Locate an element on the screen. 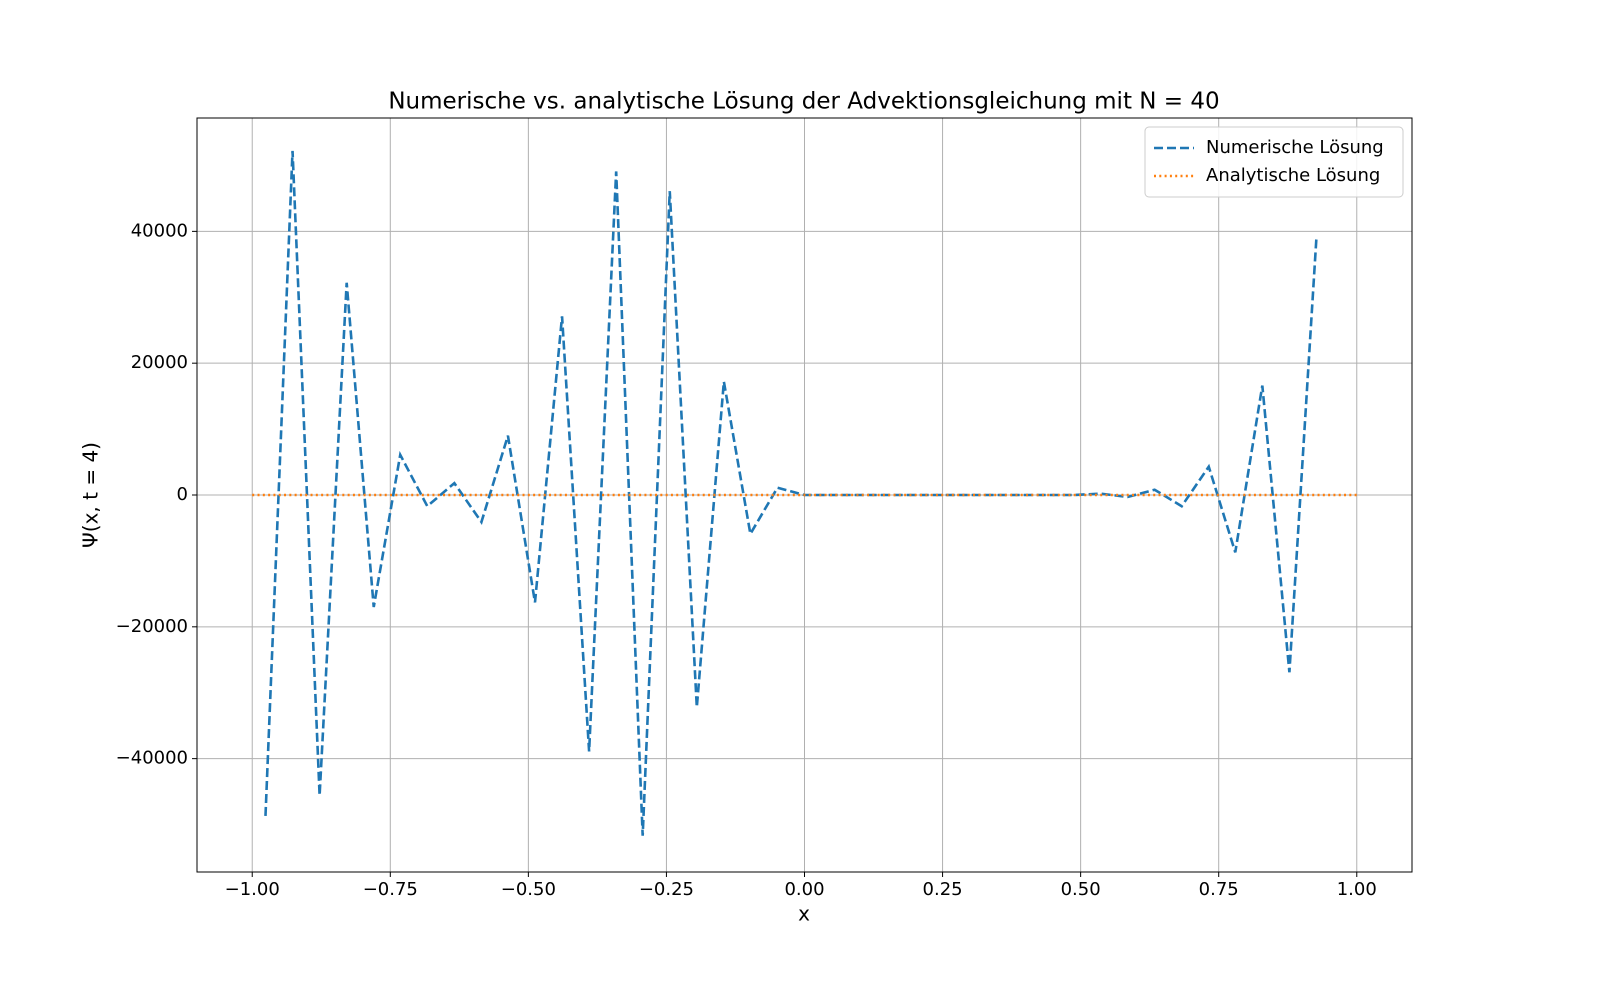  x-tick-label: 1.00 is located at coordinates (1357, 889).